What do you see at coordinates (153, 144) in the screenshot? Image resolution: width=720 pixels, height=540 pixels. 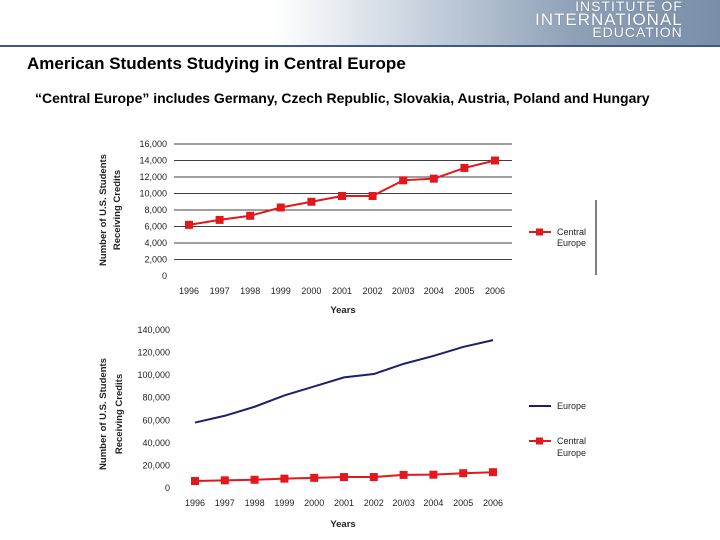 I see `chart1-ytick-label: 16,000` at bounding box center [153, 144].